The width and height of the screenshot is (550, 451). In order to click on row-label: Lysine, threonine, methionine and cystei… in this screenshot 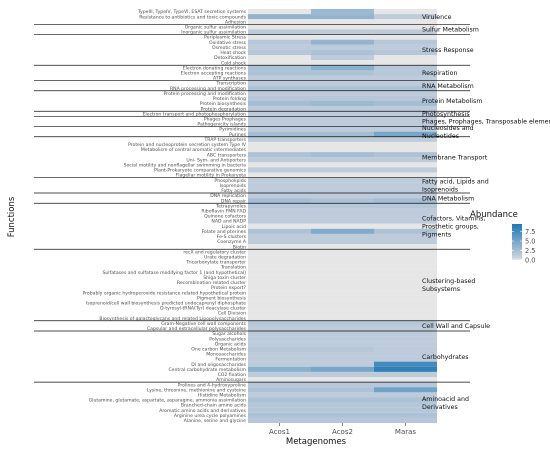, I will do `click(196, 390)`.